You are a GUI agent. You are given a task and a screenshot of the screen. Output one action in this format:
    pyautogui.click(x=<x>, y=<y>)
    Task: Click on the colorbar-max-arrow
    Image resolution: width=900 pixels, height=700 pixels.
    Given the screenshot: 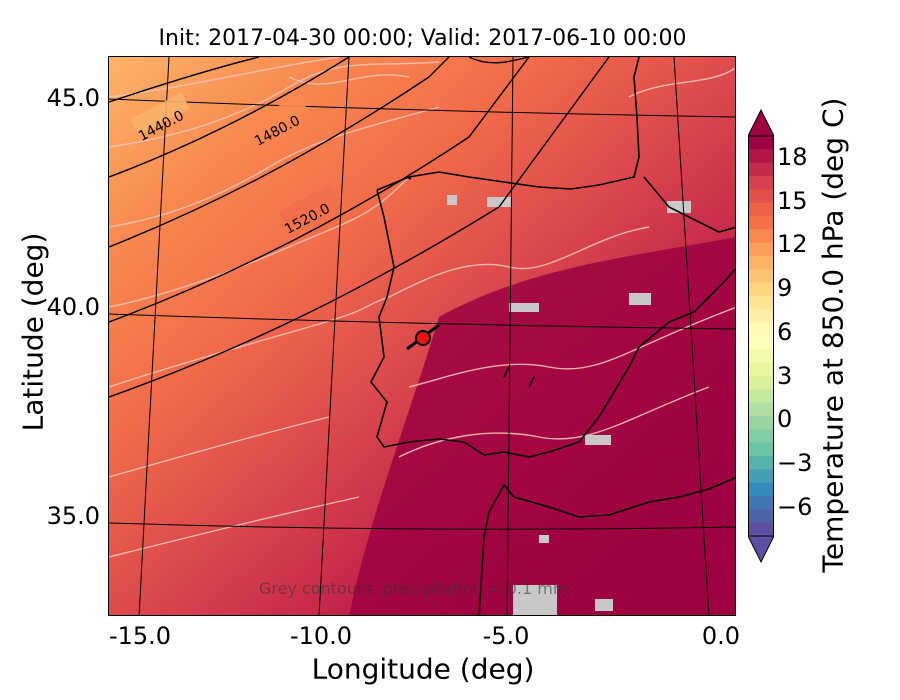 What is the action you would take?
    pyautogui.click(x=761, y=122)
    